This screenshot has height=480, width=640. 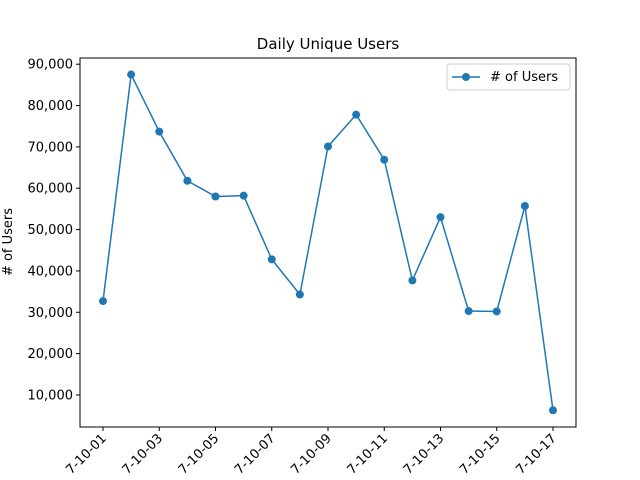 What do you see at coordinates (480, 454) in the screenshot?
I see `x-tick-label: 7-10-15` at bounding box center [480, 454].